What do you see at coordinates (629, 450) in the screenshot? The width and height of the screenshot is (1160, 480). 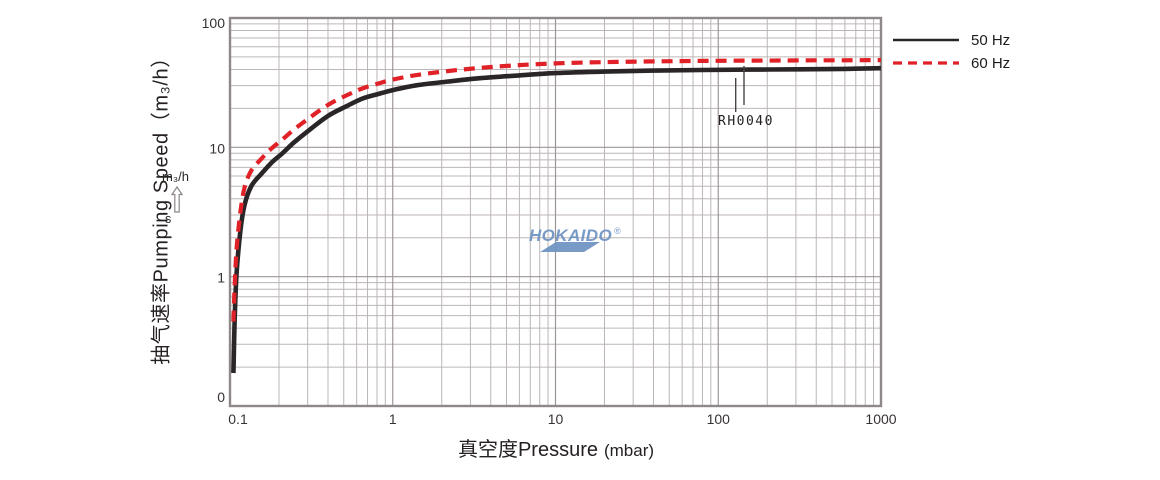 I see `x-axis-unit: (mbar)` at bounding box center [629, 450].